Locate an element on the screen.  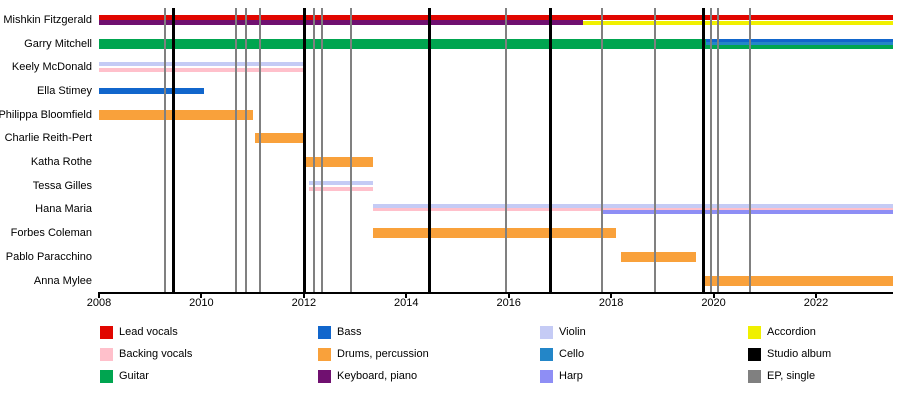
member-label: Ella Stimey is located at coordinates (64, 90).